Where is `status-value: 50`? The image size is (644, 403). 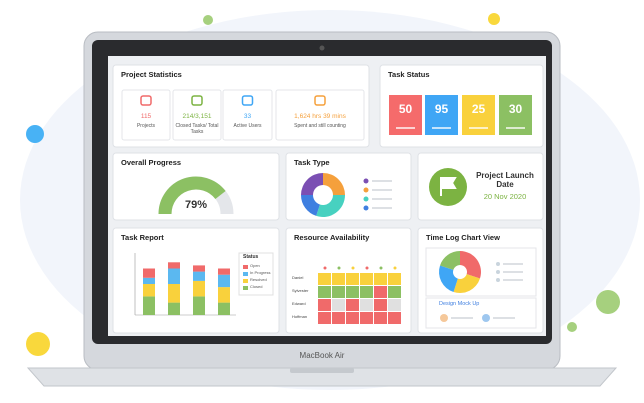
status-value: 50 is located at coordinates (405, 109).